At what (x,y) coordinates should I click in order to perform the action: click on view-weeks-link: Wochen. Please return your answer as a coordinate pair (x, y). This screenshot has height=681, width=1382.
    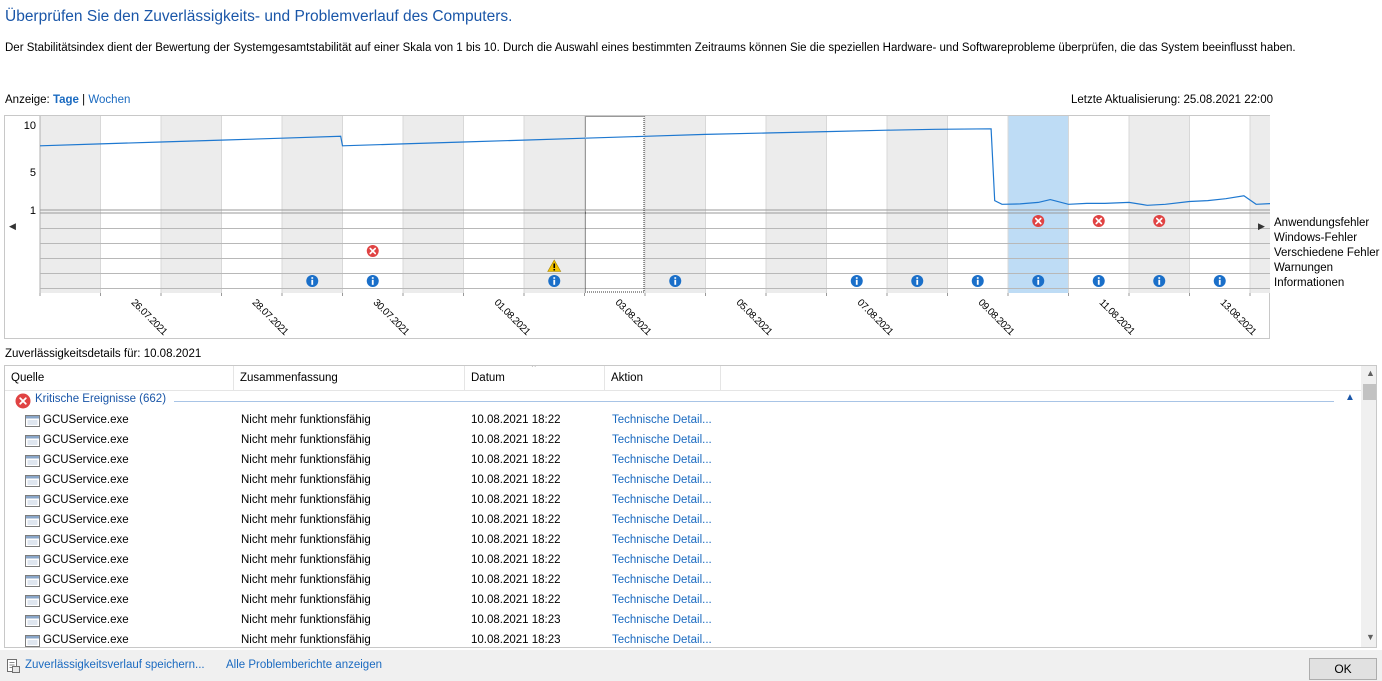
    Looking at the image, I should click on (109, 100).